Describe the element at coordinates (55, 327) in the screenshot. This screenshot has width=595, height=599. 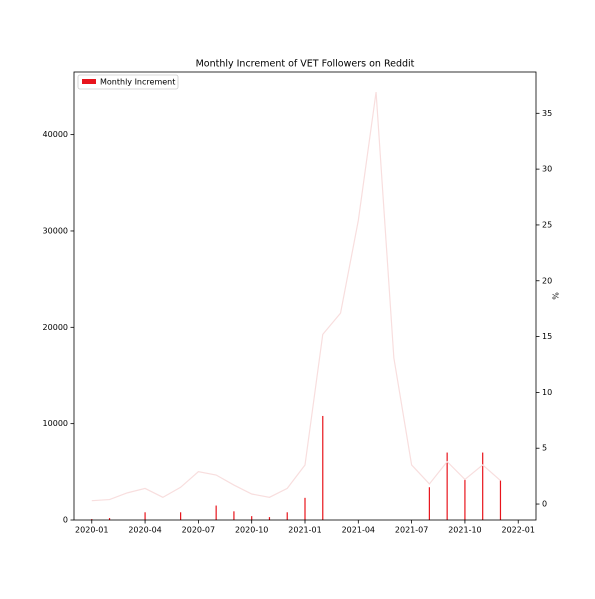
I see `y-tick-label: 20000` at that location.